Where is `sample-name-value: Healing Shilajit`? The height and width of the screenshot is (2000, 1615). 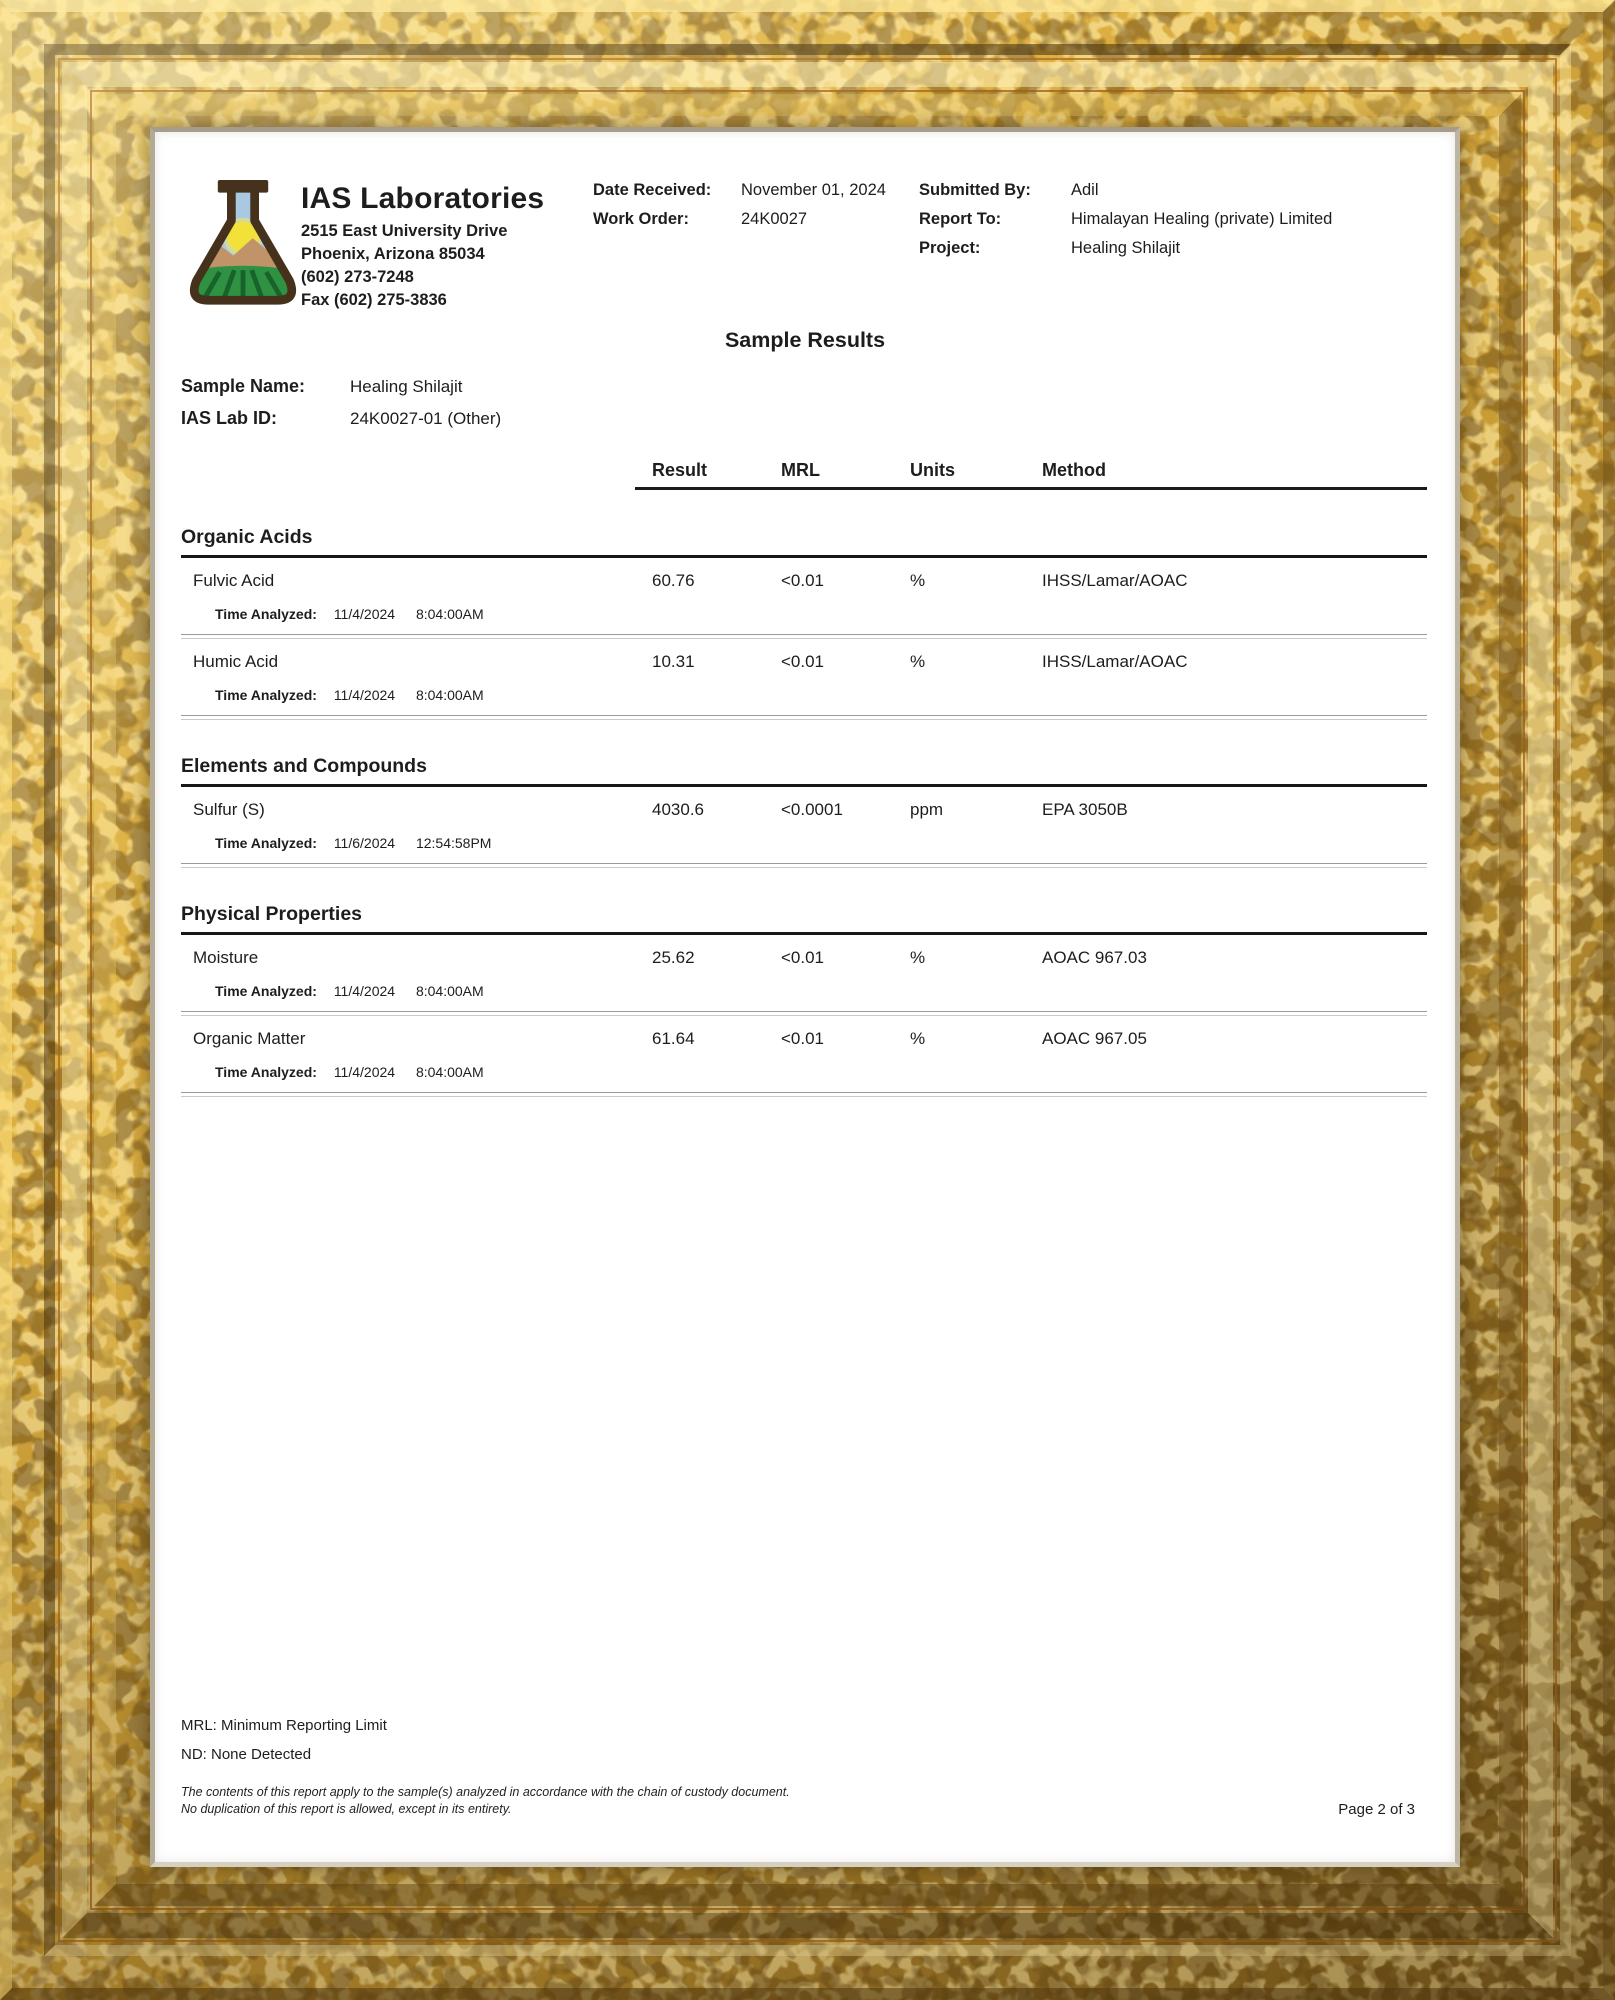
sample-name-value: Healing Shilajit is located at coordinates (406, 386).